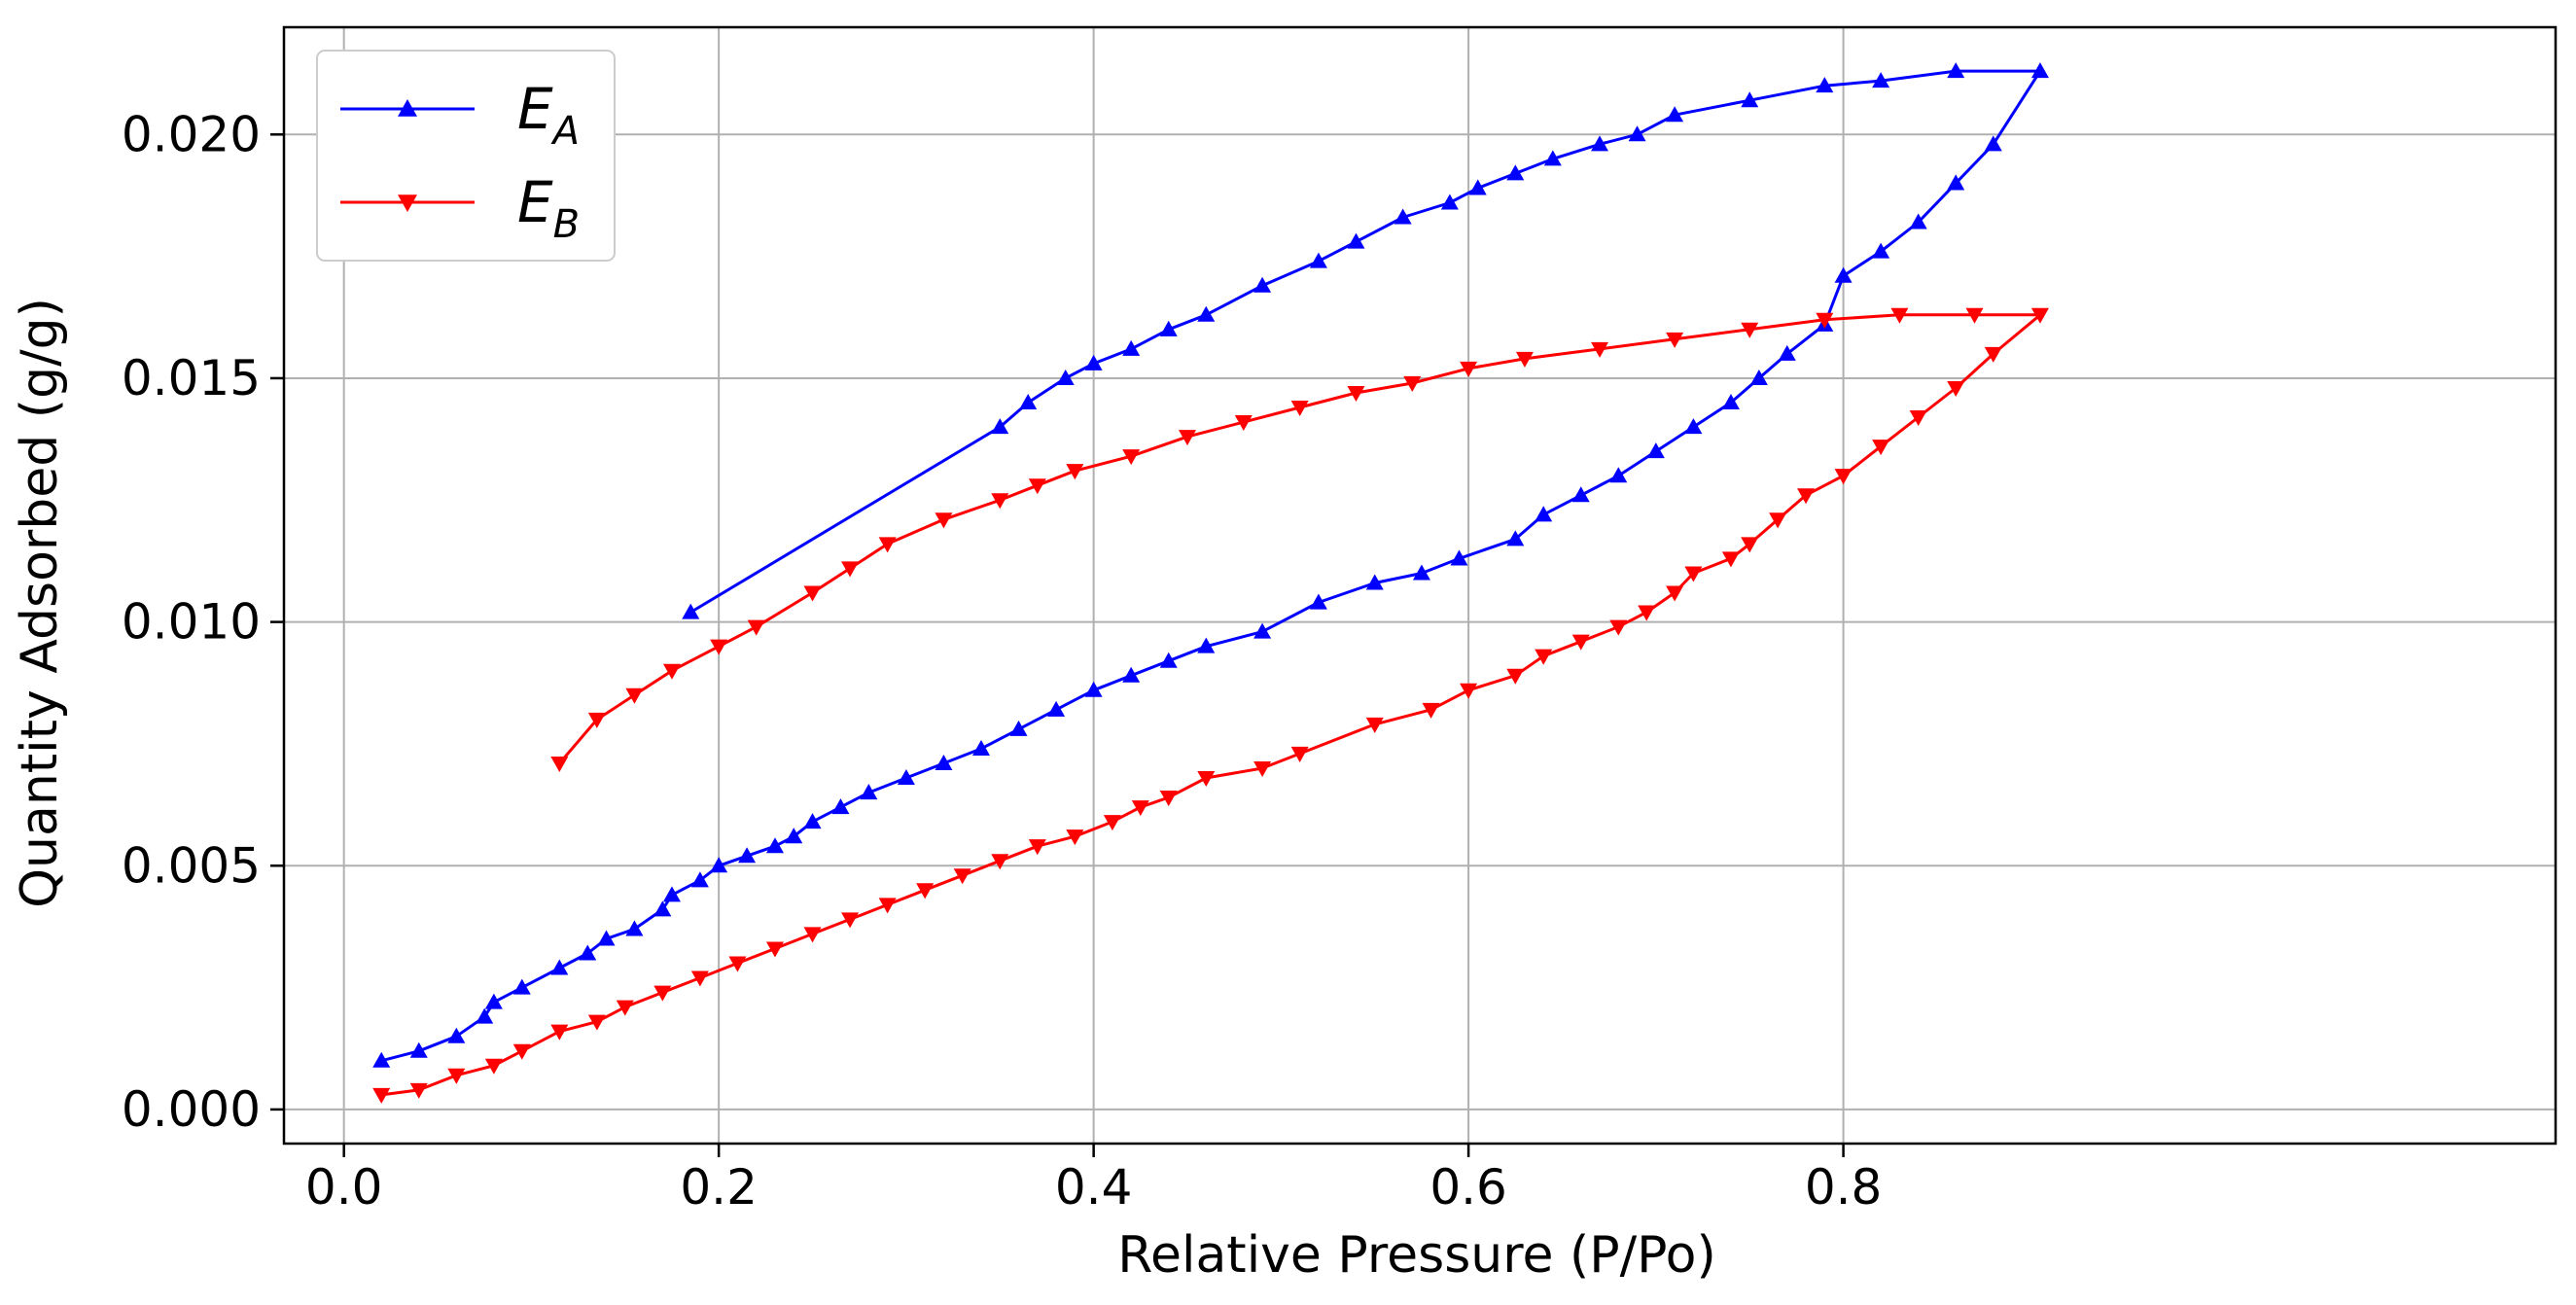  I want to click on x-tick-label: 0.8, so click(1844, 1187).